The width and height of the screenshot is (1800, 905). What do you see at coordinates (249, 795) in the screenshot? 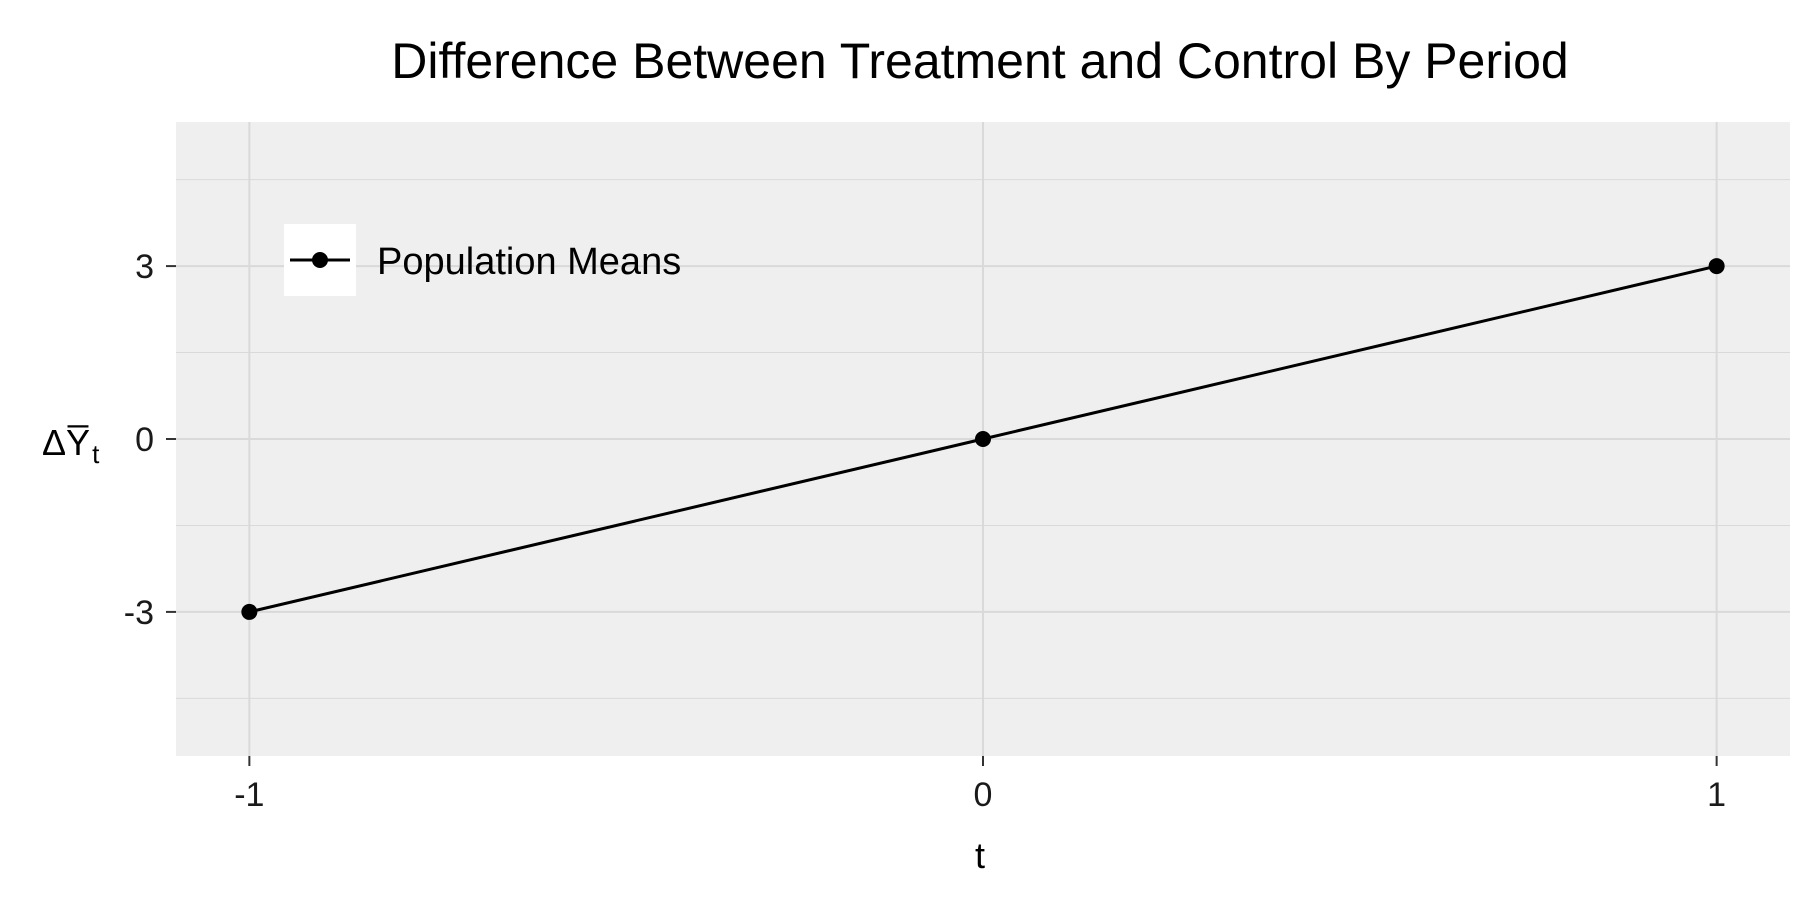
I see `x-tick-label-0: -1` at bounding box center [249, 795].